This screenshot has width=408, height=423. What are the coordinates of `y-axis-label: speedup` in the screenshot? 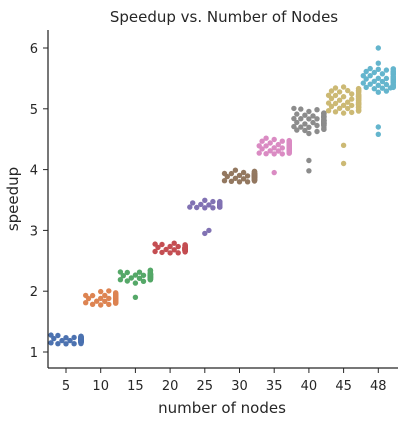 It's located at (13, 199).